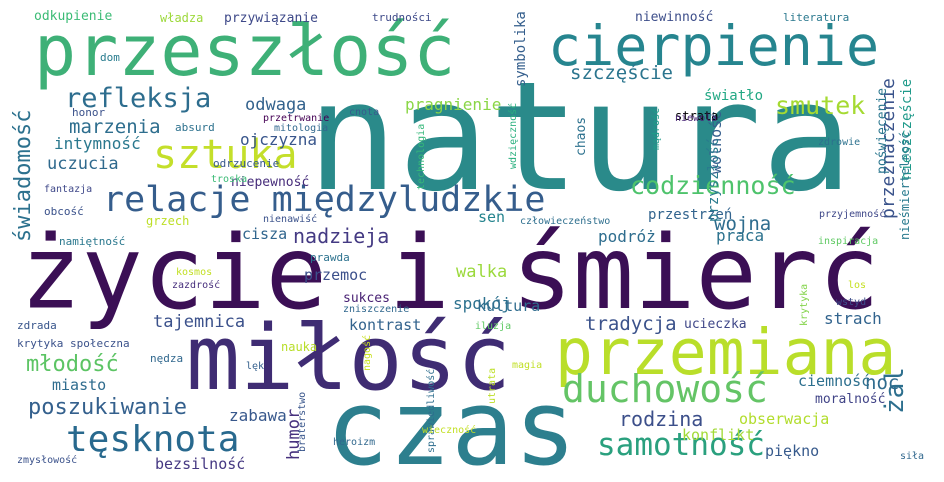 The image size is (944, 482). I want to click on word: świadomość, so click(23, 175).